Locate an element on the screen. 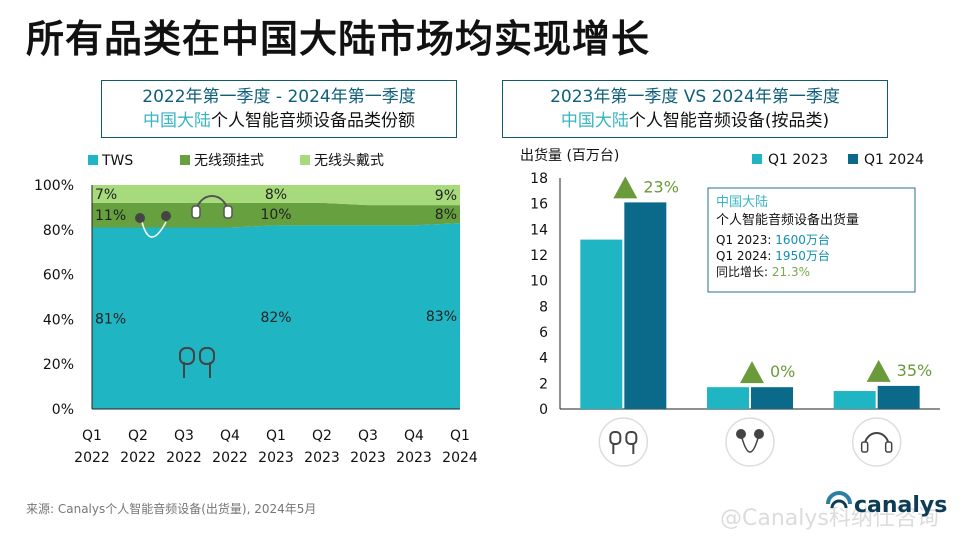 The width and height of the screenshot is (960, 540). bar-y-axis-title: 出货量 (百万台) is located at coordinates (569, 155).